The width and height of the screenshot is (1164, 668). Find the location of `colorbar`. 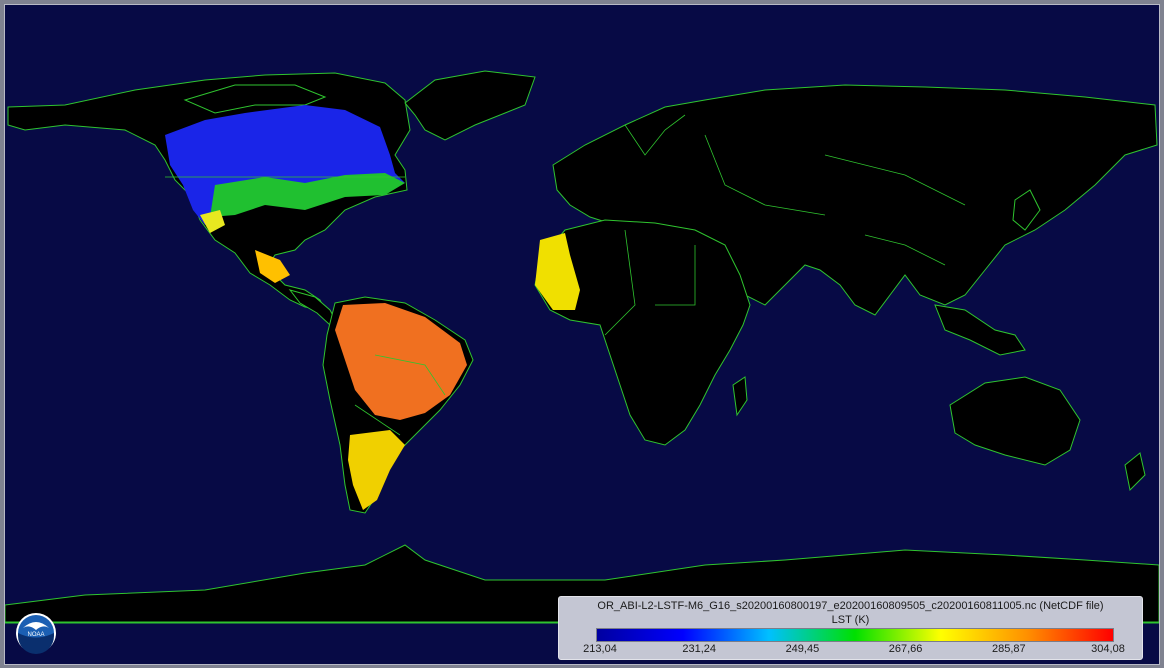

colorbar is located at coordinates (855, 635).